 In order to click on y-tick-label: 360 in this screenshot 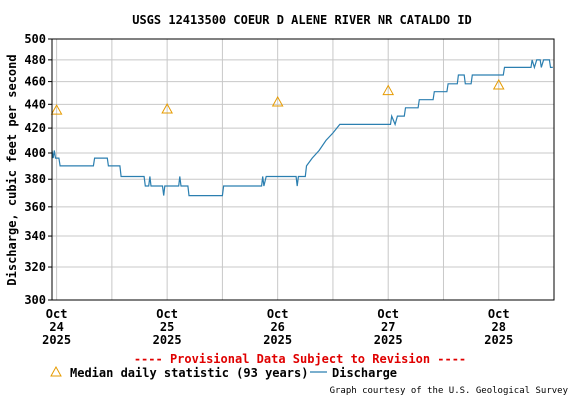, I will do `click(35, 207)`.